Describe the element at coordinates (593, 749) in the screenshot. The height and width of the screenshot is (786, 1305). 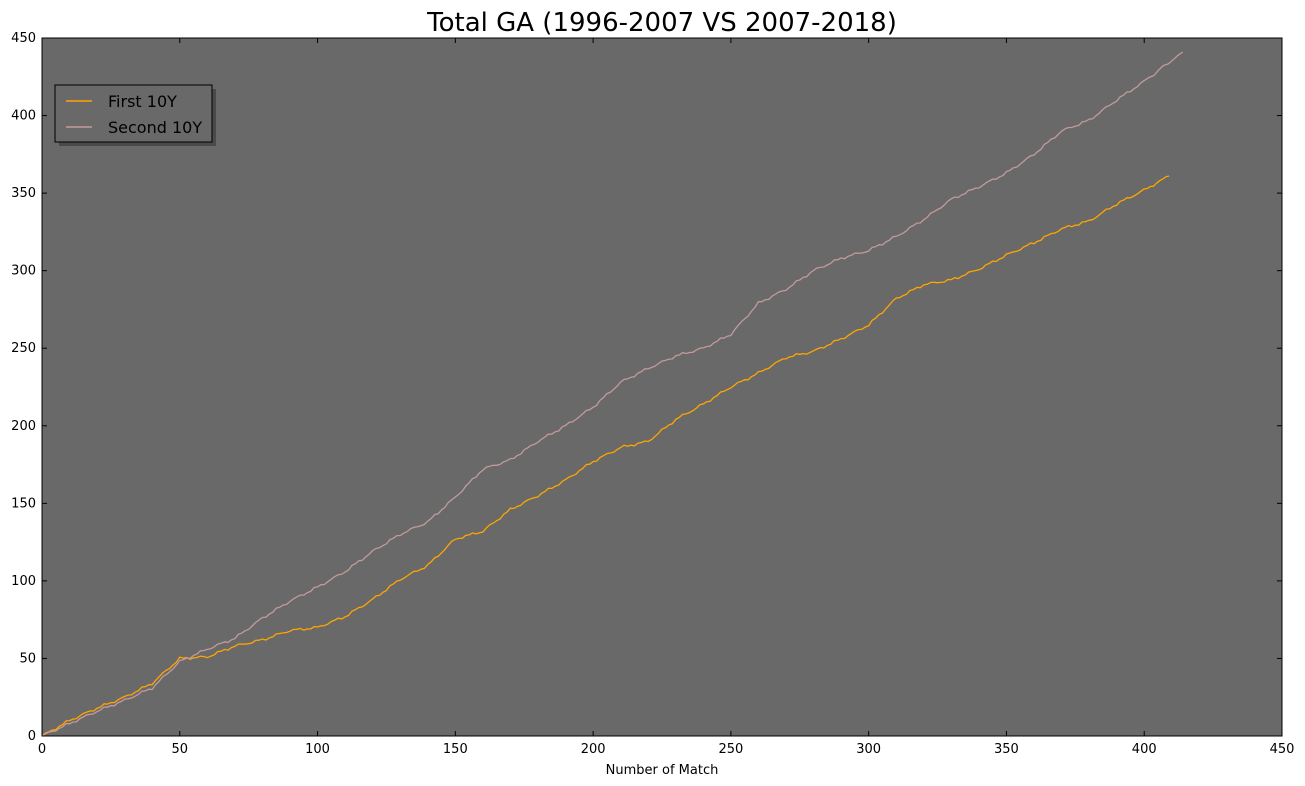
I see `x-tick-label: 200` at that location.